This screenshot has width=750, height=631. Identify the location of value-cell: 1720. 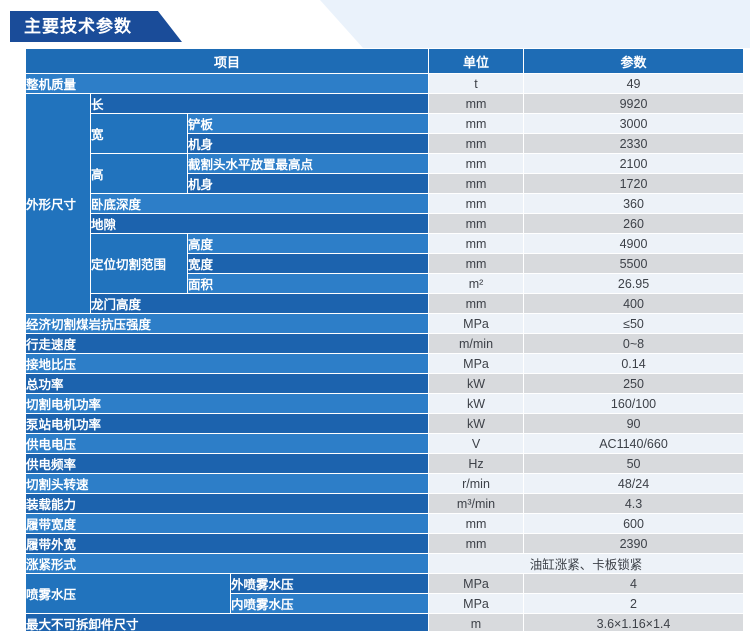
(634, 183).